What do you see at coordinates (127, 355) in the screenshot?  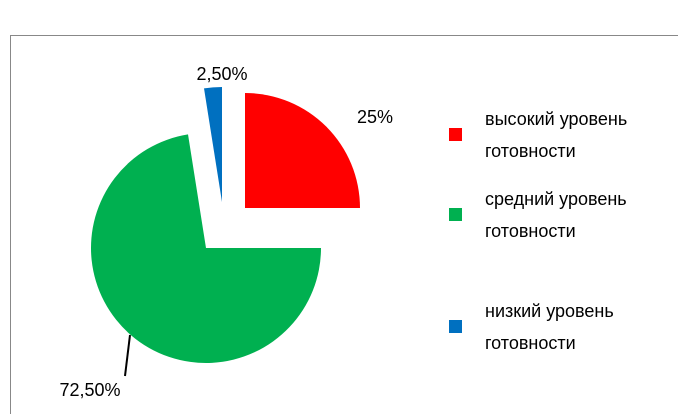 I see `leader-line` at bounding box center [127, 355].